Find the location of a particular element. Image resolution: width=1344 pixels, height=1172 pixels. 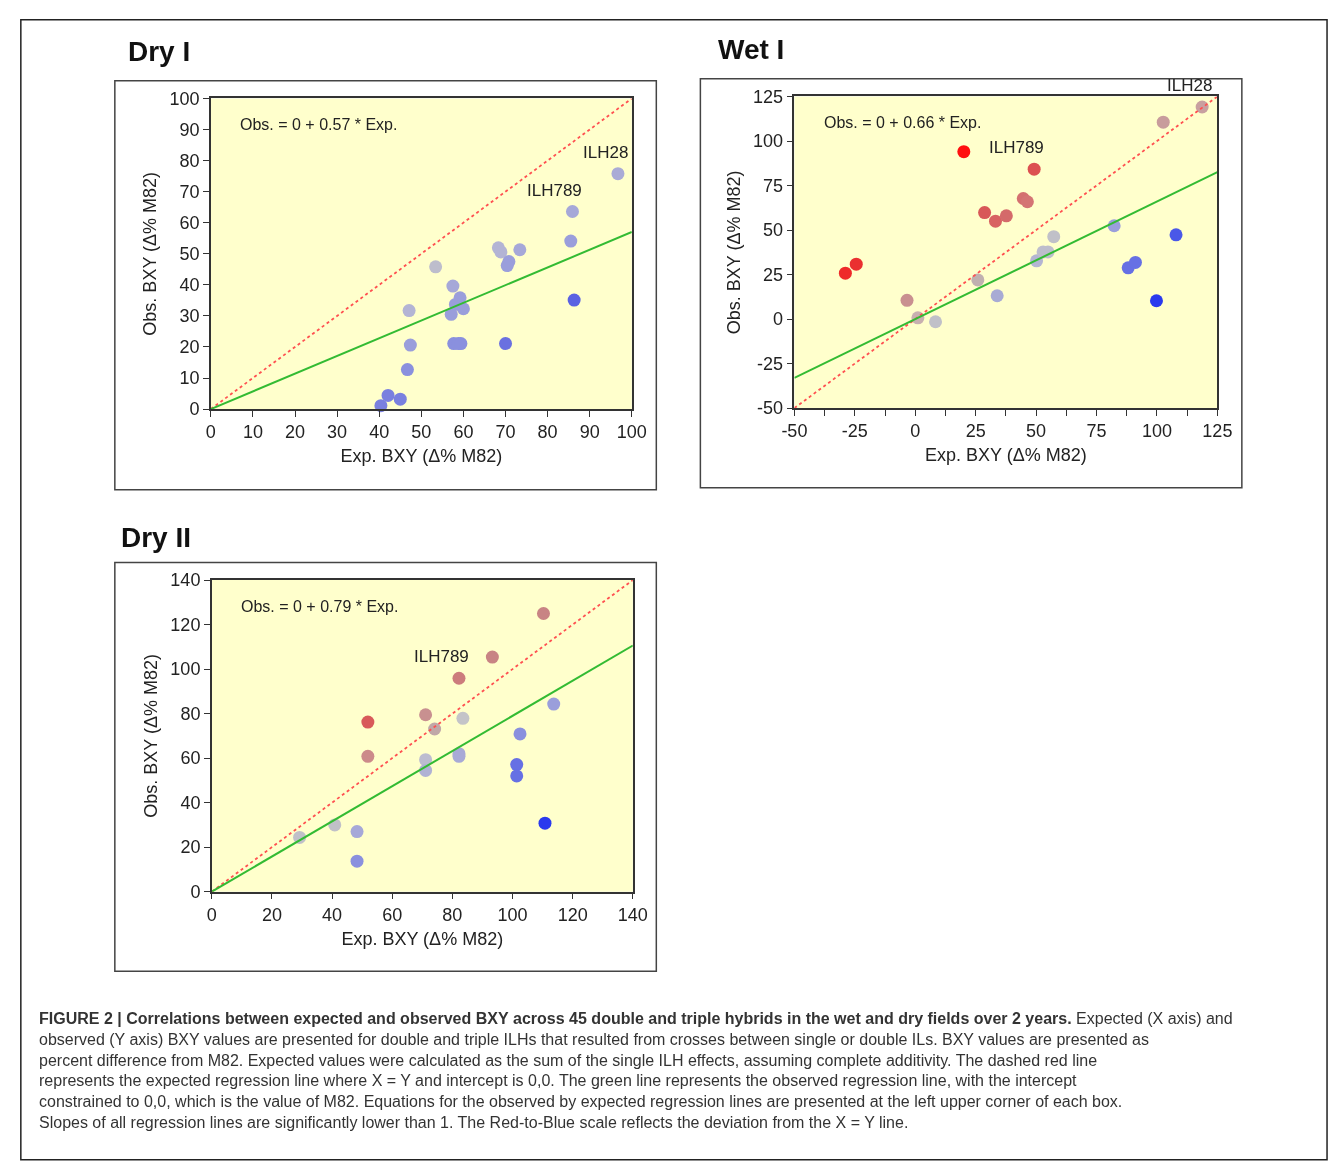

x-tick-label: 90 is located at coordinates (589, 432).